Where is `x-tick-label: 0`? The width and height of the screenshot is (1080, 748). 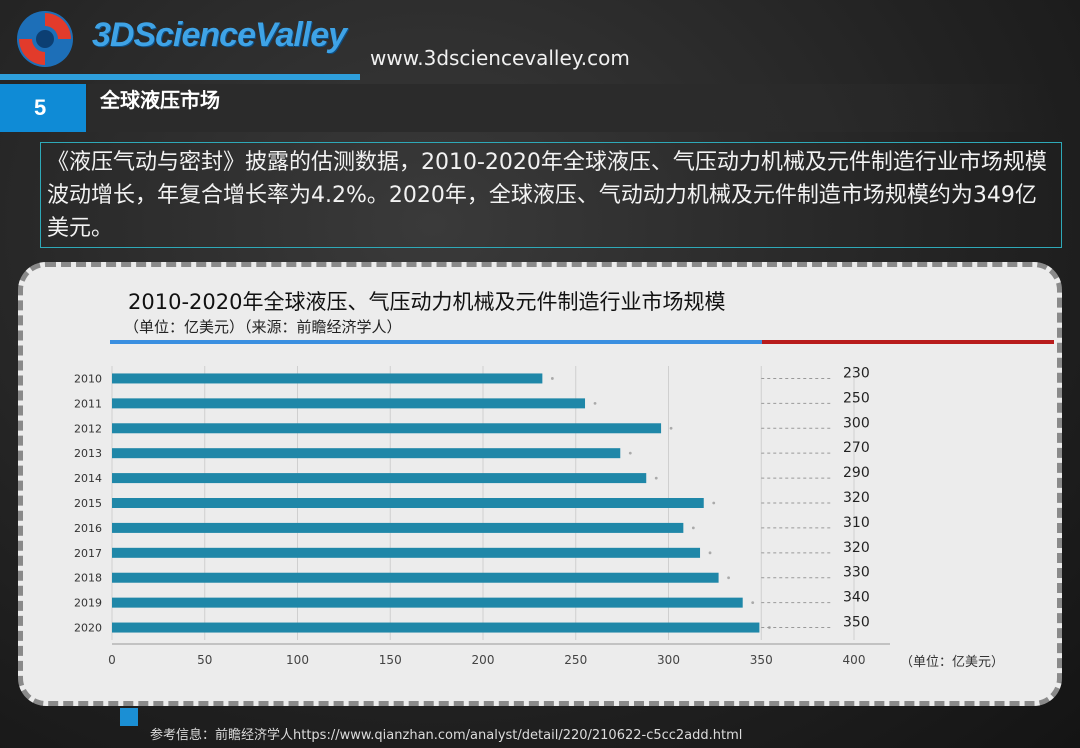 x-tick-label: 0 is located at coordinates (112, 660).